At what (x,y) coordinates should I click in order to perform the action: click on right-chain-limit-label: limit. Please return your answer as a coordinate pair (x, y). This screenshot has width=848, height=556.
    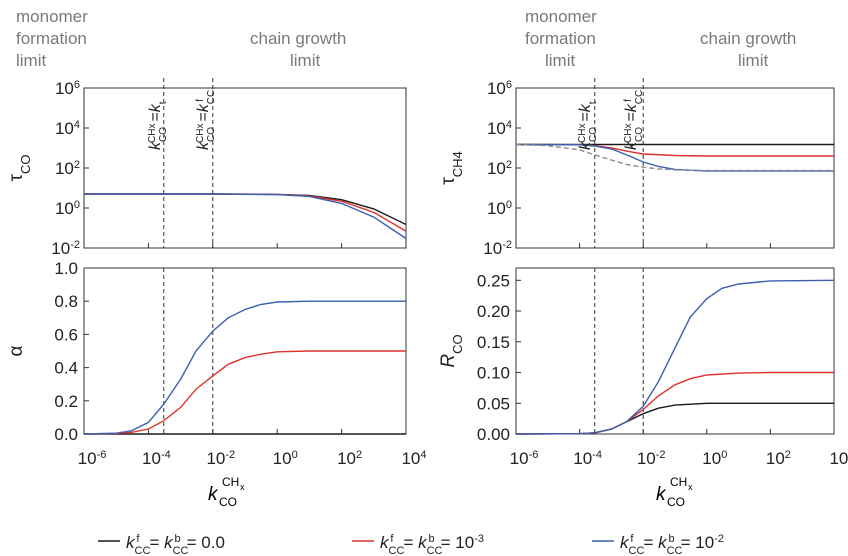
    Looking at the image, I should click on (753, 60).